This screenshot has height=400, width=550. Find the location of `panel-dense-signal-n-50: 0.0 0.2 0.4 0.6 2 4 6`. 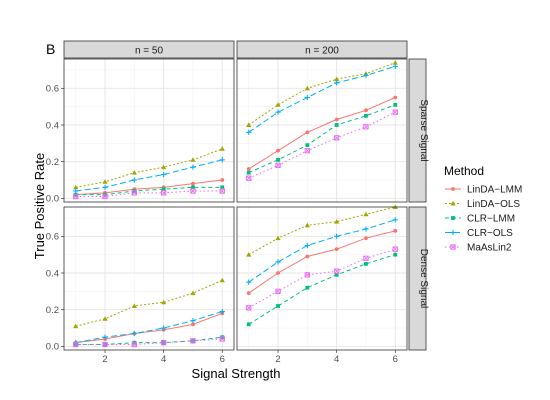

panel-dense-signal-n-50: 0.0 0.2 0.4 0.6 2 4 6 is located at coordinates (140, 285).